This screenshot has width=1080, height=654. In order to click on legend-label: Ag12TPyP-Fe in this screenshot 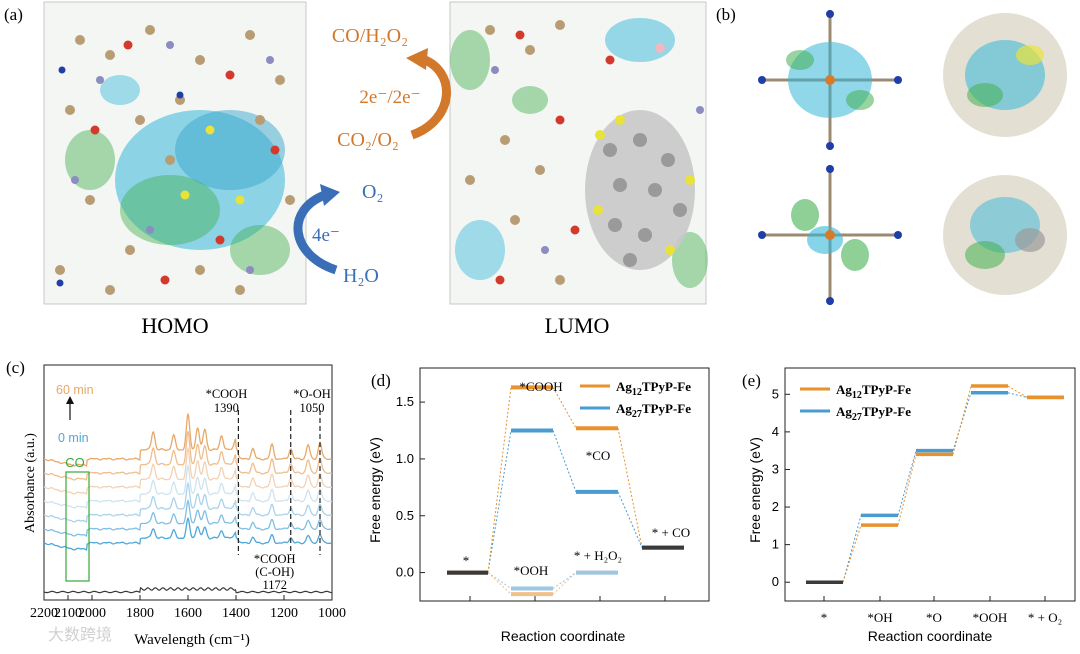, I will do `click(653, 388)`.